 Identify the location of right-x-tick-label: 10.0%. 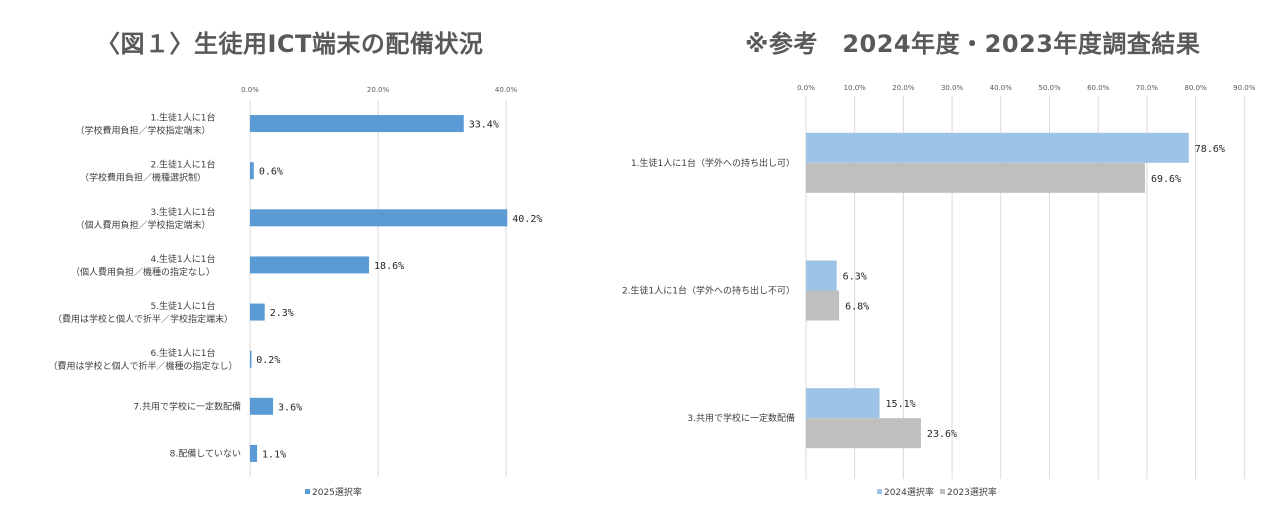
(855, 88).